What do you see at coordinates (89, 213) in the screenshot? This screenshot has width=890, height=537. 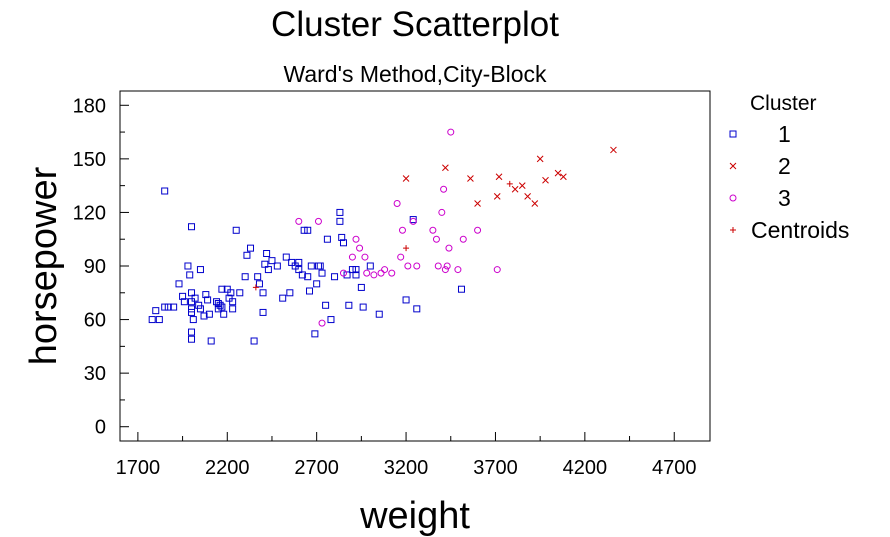 I see `y-tick-label: 120` at bounding box center [89, 213].